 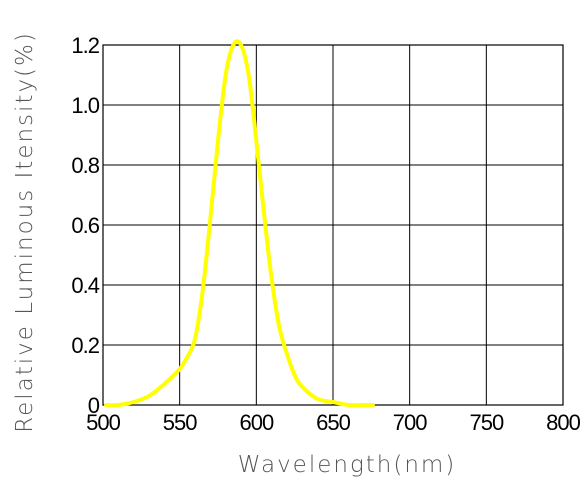 I want to click on x-tick-label: 500, so click(x=103, y=422).